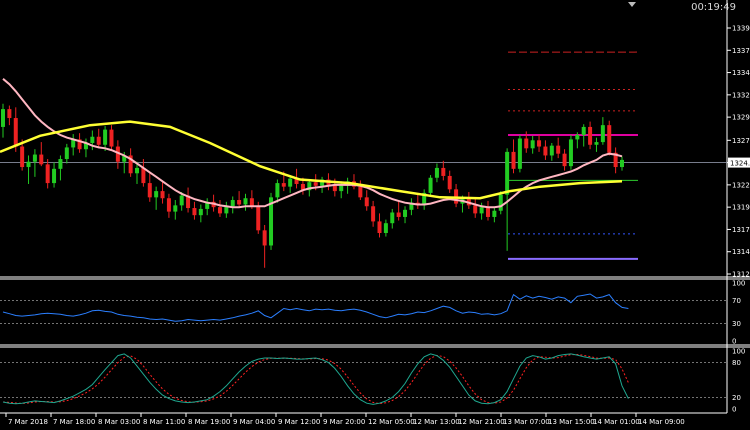 Image resolution: width=750 pixels, height=430 pixels. I want to click on horizontal-levels, so click(573, 155).